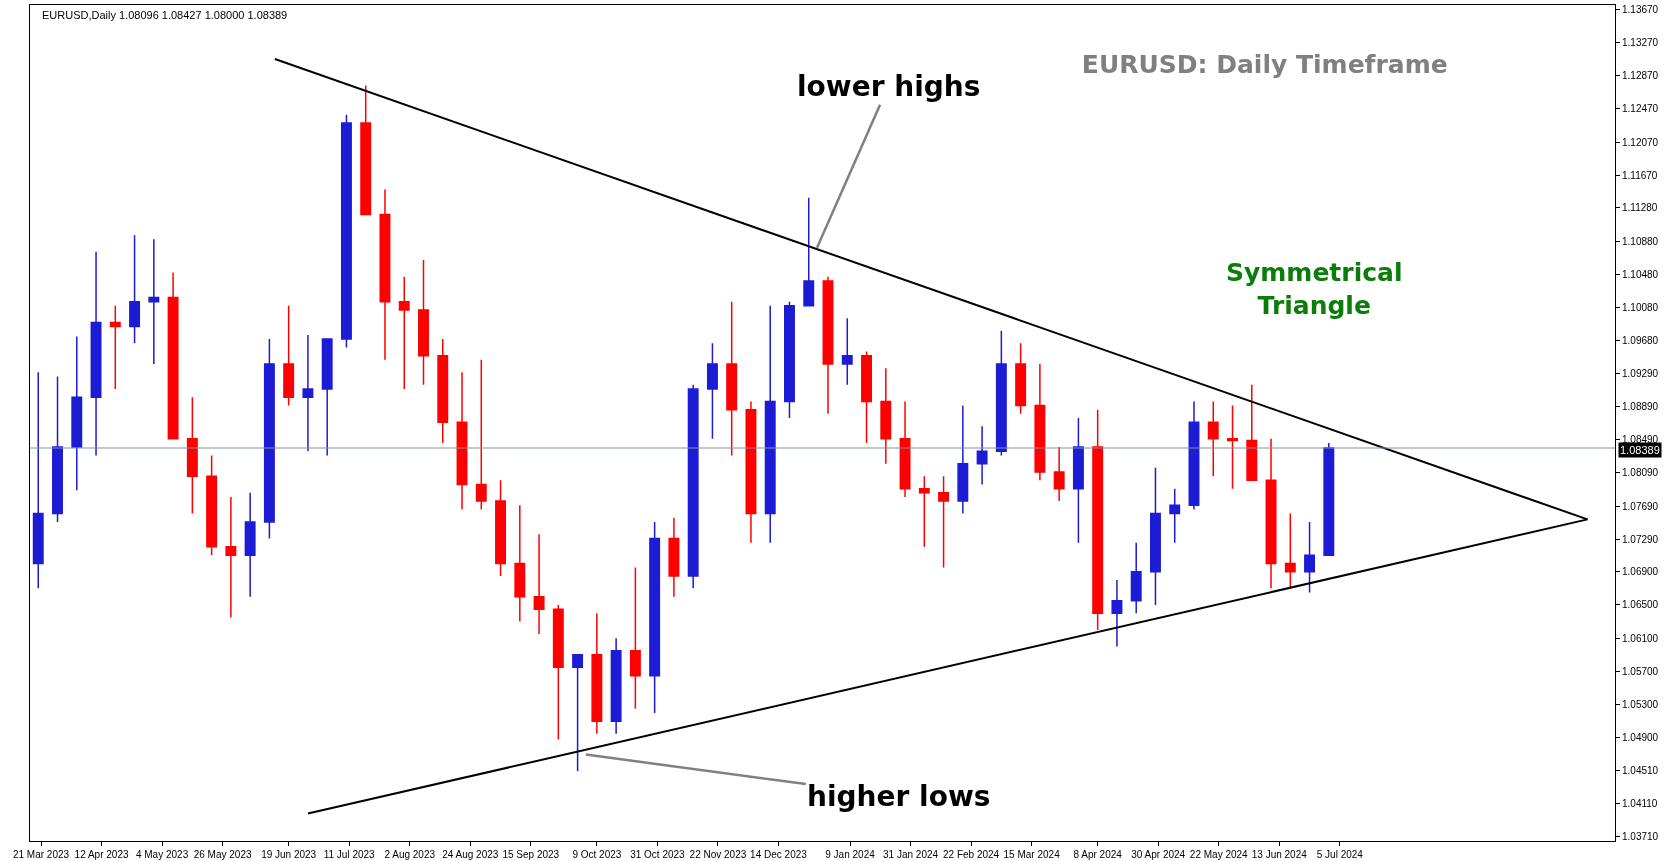 This screenshot has width=1673, height=861. I want to click on x-tick-label: 2 Aug 2023, so click(410, 854).